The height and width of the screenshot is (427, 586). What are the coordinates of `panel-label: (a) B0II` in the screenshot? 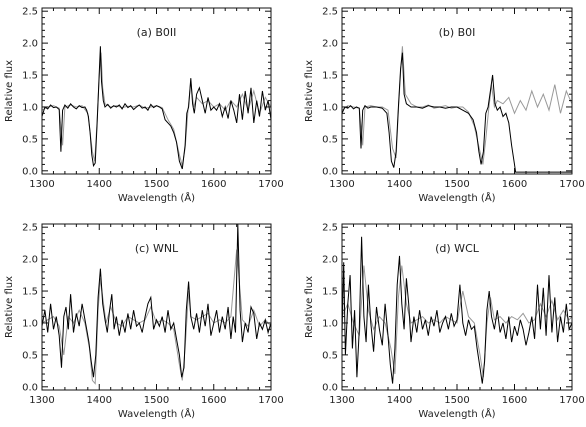 It's located at (157, 32).